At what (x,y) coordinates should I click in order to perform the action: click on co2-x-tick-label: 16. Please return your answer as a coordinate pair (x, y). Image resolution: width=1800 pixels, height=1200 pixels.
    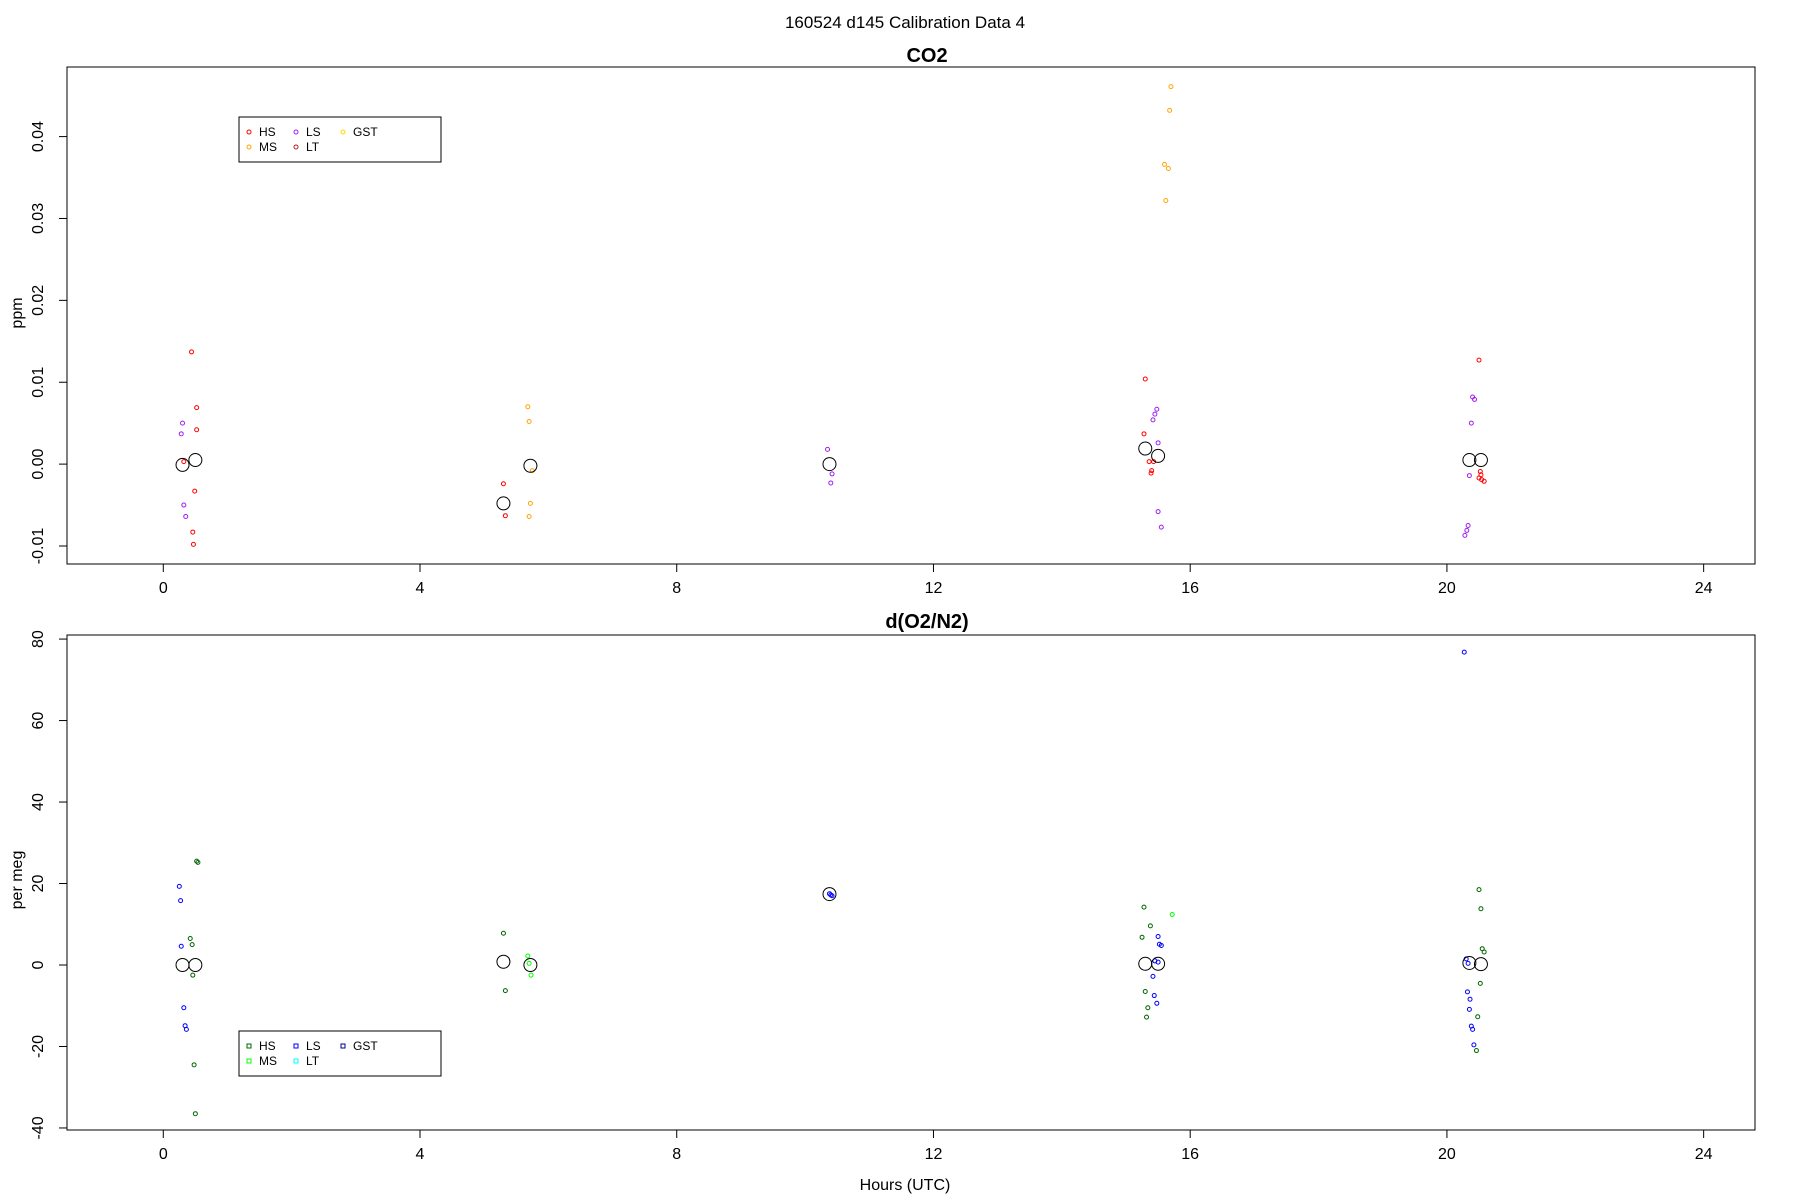
    Looking at the image, I should click on (1190, 588).